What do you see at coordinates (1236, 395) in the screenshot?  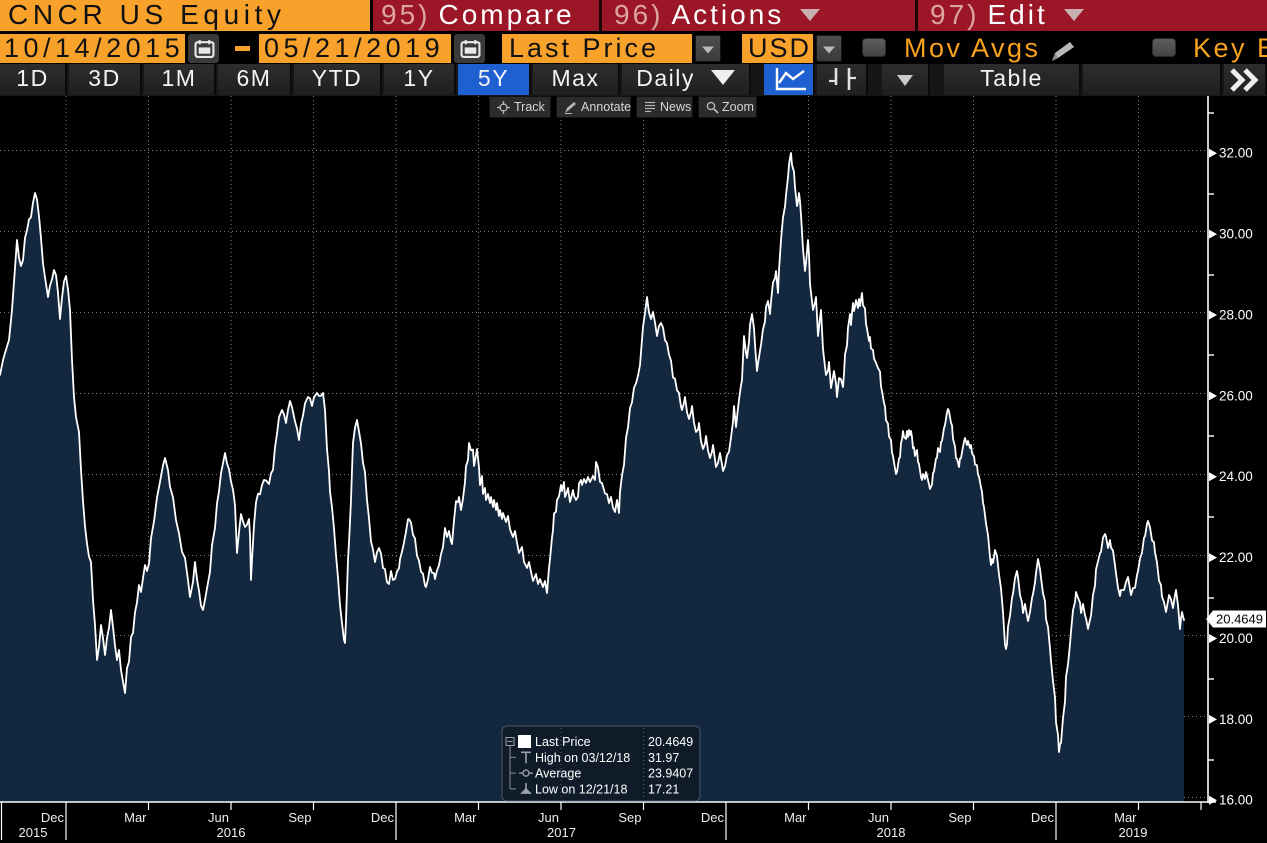 I see `svg-text: 26.00` at bounding box center [1236, 395].